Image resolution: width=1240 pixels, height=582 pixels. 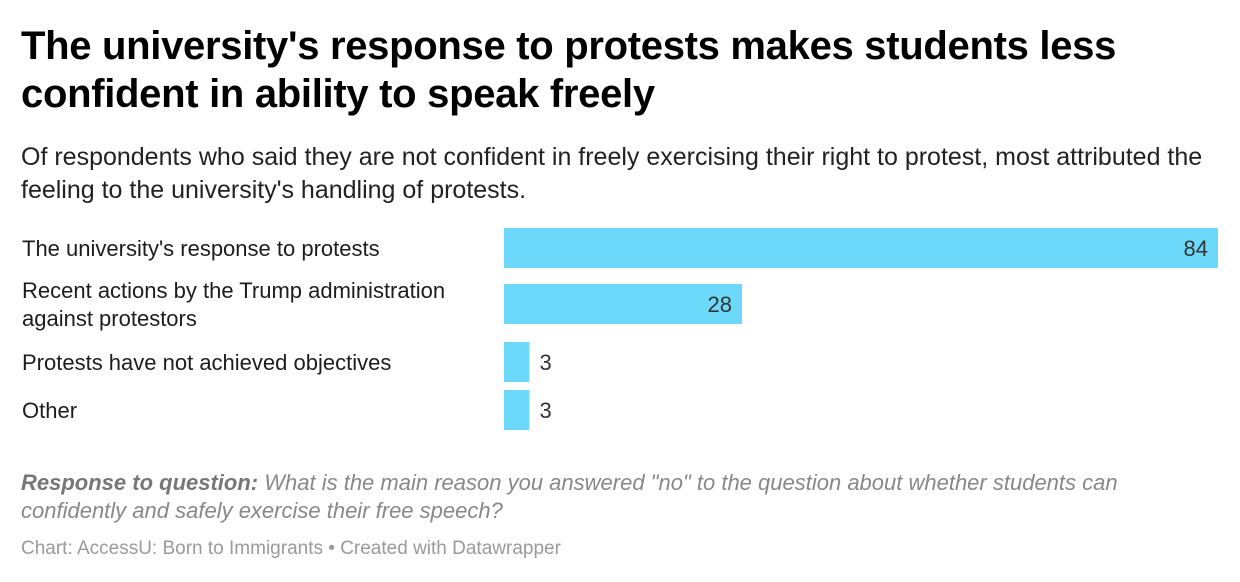 I want to click on value-label-3: 3, so click(x=546, y=410).